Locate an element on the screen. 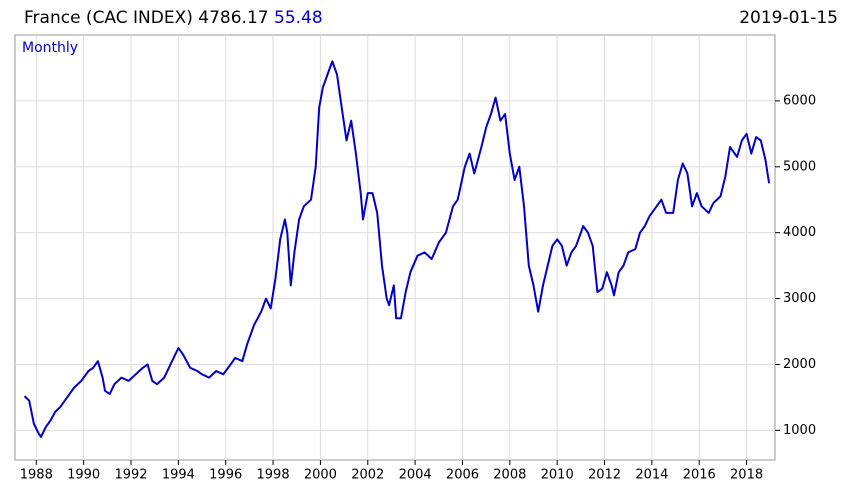 This screenshot has height=497, width=843. change: 55.48 is located at coordinates (298, 18).